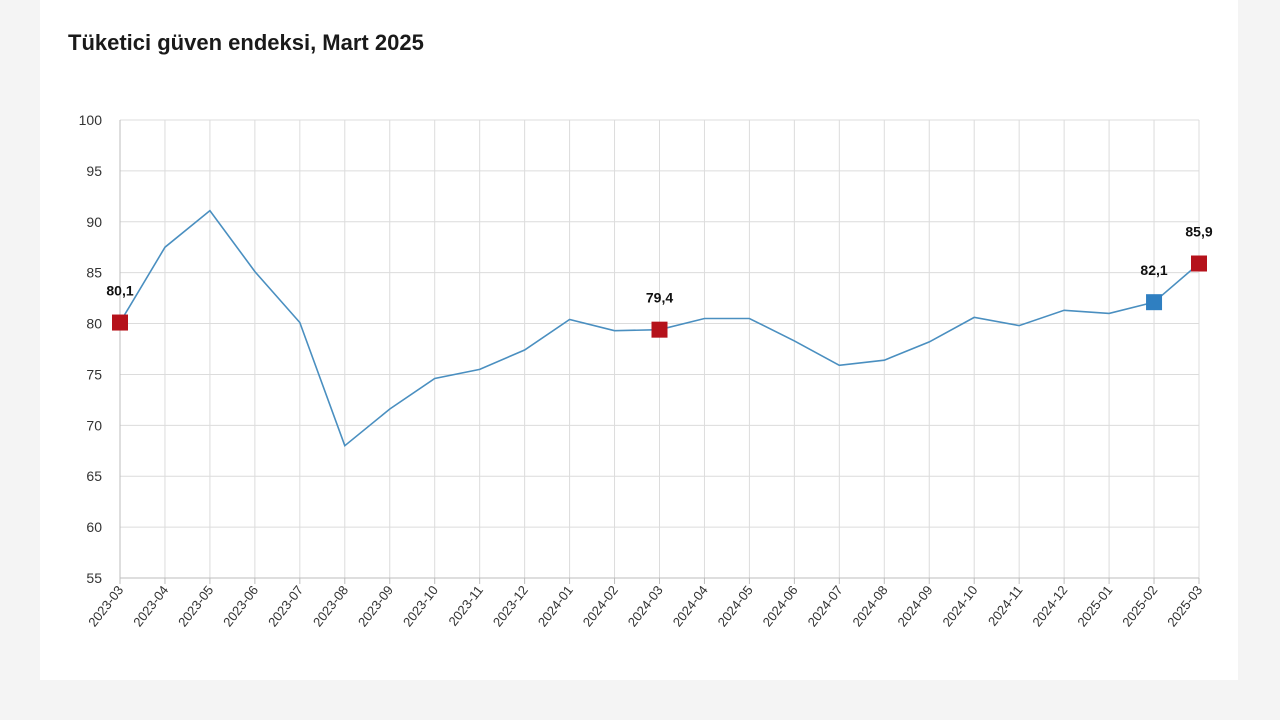 Image resolution: width=1280 pixels, height=720 pixels. Describe the element at coordinates (195, 606) in the screenshot. I see `x-tick-label: 2023-05` at that location.